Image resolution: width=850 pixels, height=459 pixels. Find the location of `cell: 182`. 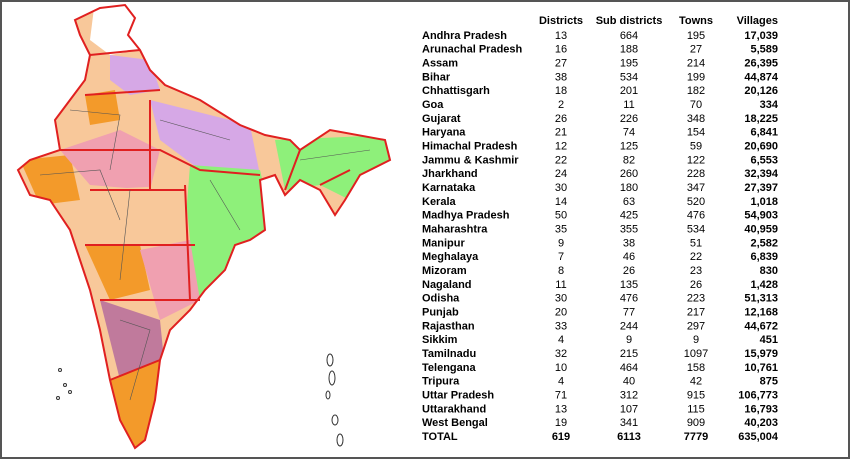

cell: 182 is located at coordinates (696, 91).